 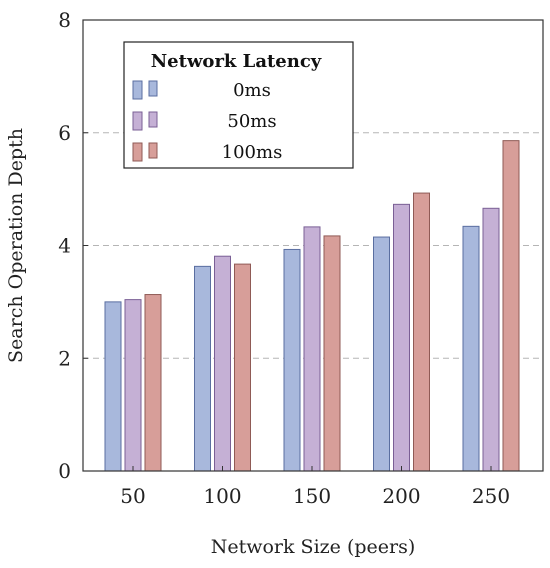 I want to click on x-tick-label: 200, so click(x=401, y=496).